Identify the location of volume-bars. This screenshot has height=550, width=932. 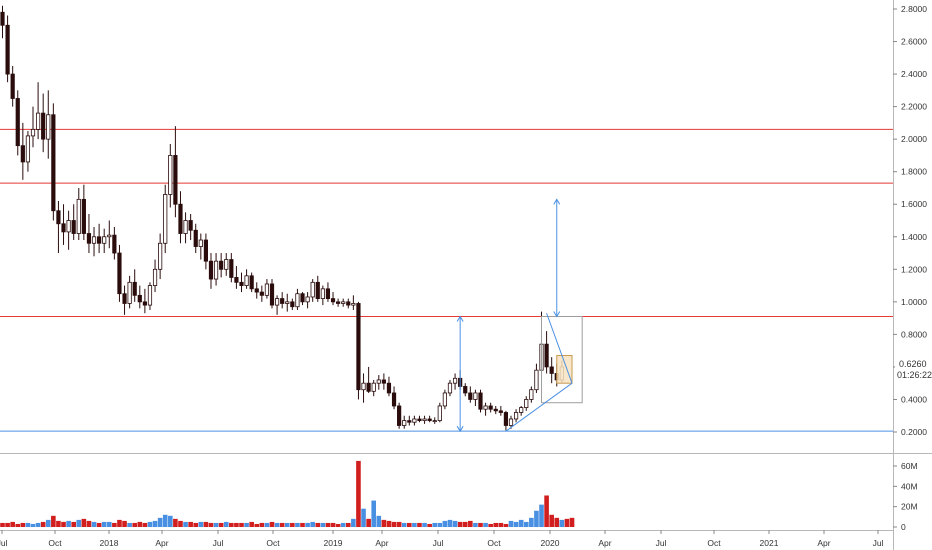
(287, 493).